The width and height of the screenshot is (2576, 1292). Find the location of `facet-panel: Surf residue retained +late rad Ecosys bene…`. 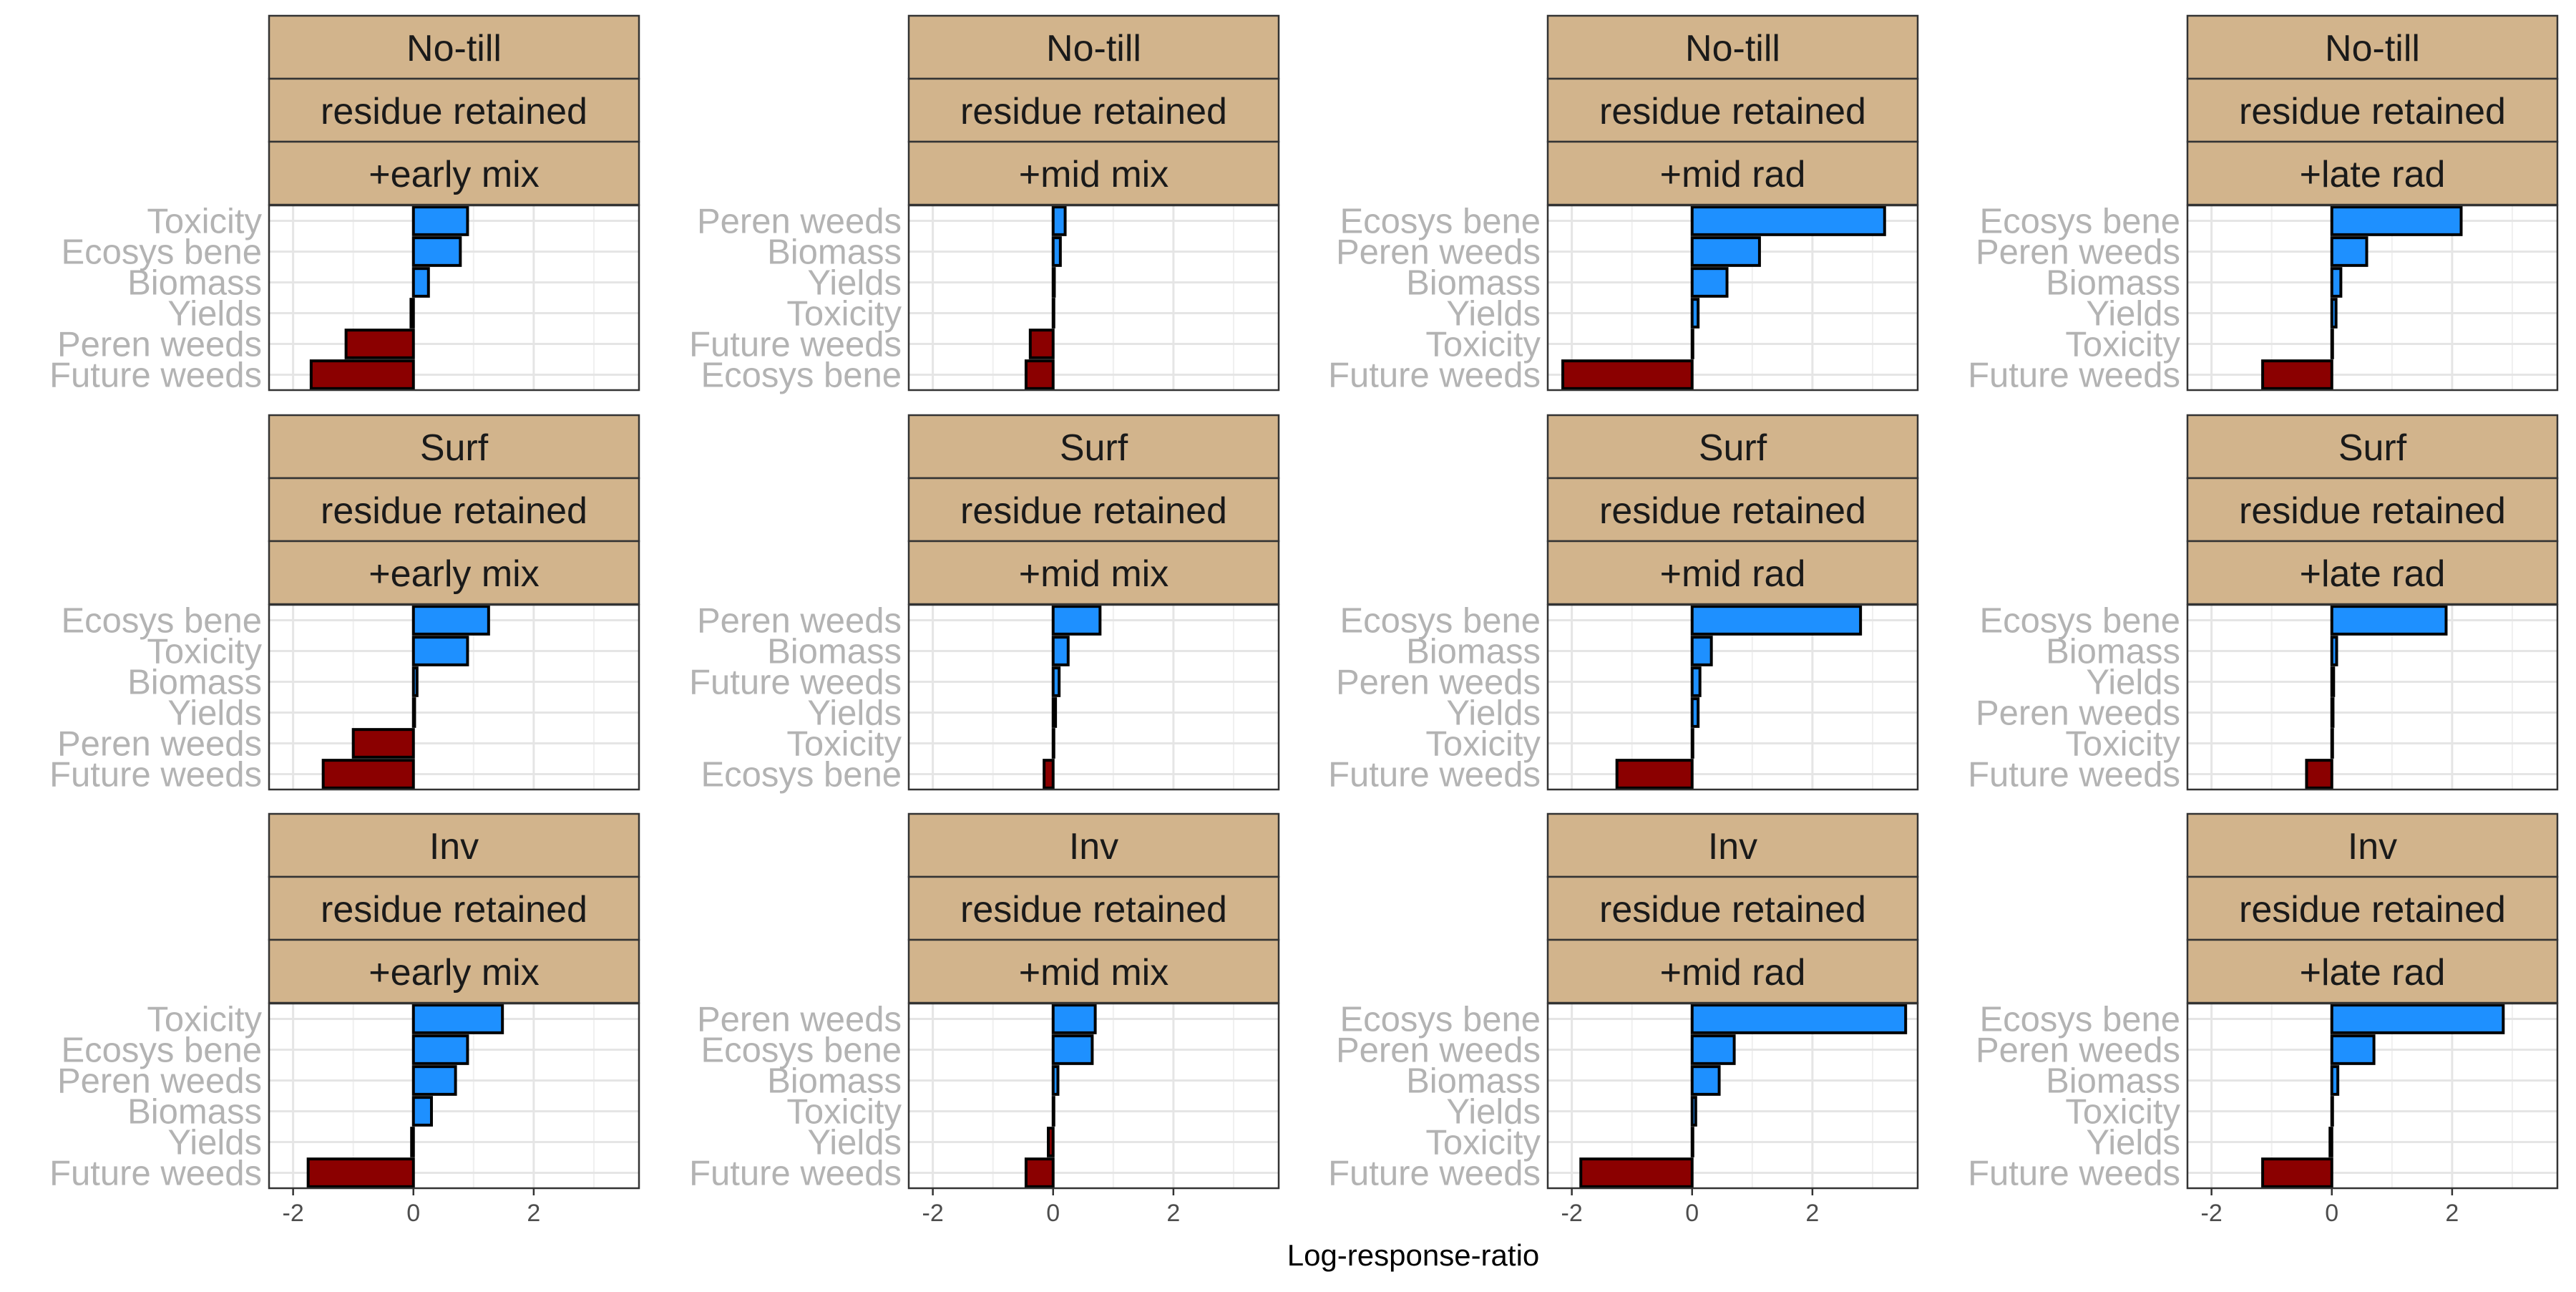

facet-panel: Surf residue retained +late rad Ecosys bene… is located at coordinates (2263, 604).